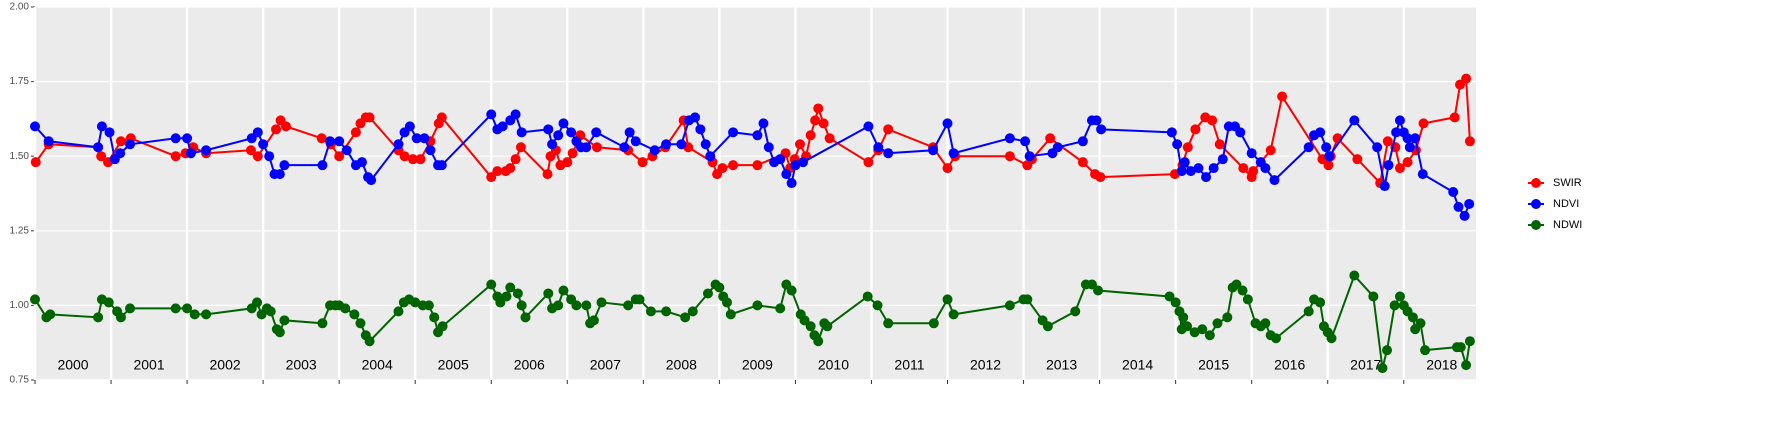  I want to click on year-label: 2003, so click(301, 365).